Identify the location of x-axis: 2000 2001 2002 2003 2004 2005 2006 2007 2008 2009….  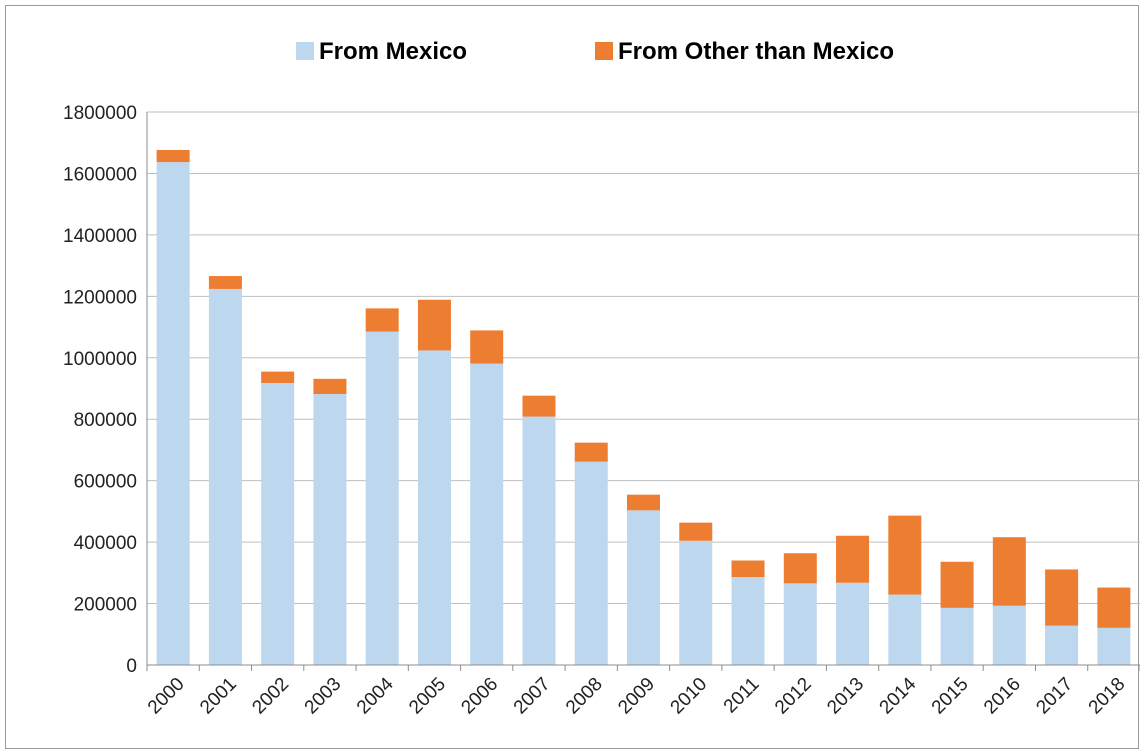
(642, 691).